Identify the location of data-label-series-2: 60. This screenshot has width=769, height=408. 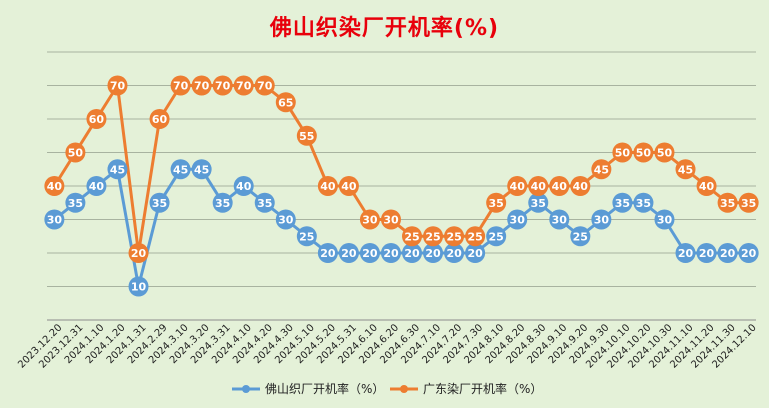
(97, 119).